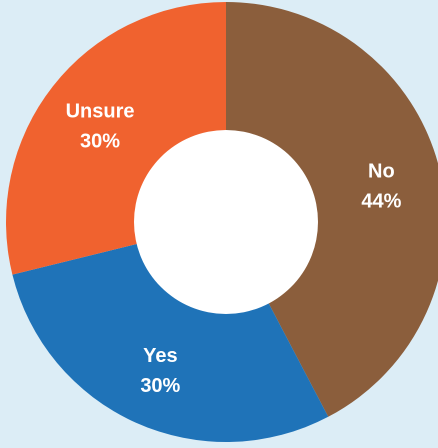  What do you see at coordinates (100, 111) in the screenshot?
I see `slice-label-unsure: Unsure` at bounding box center [100, 111].